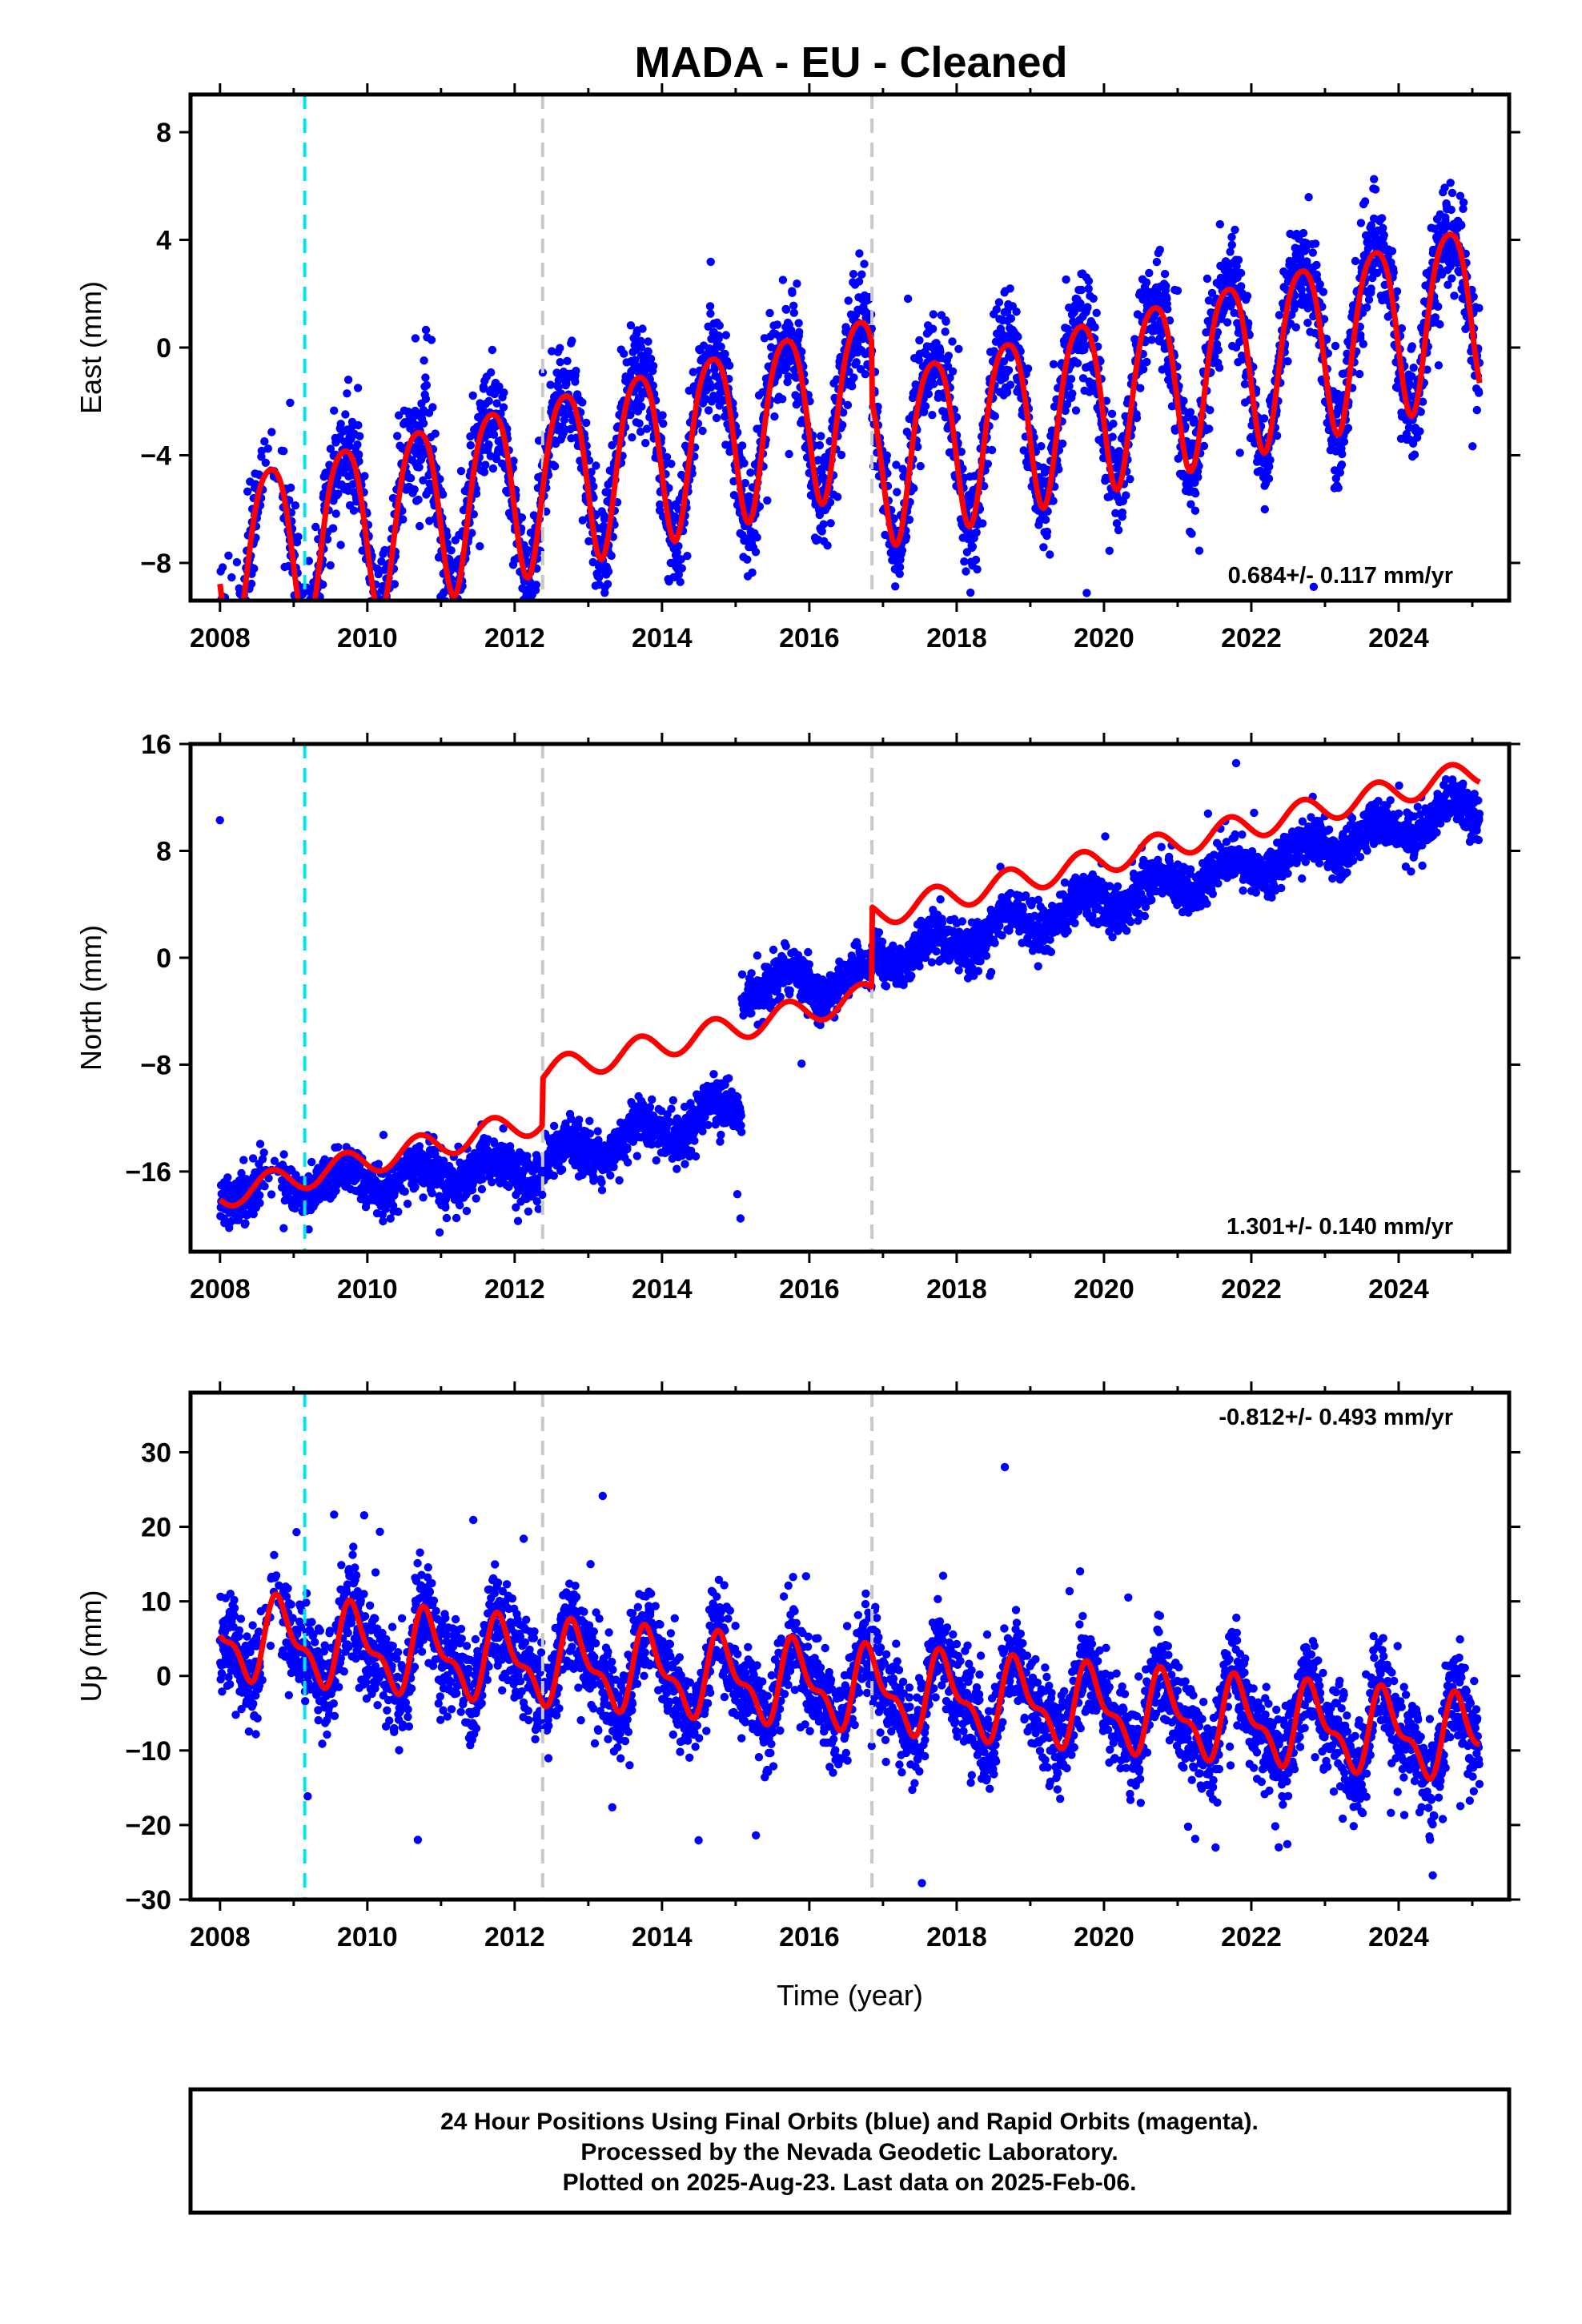  What do you see at coordinates (809, 638) in the screenshot?
I see `east-x-tick-label: 2016` at bounding box center [809, 638].